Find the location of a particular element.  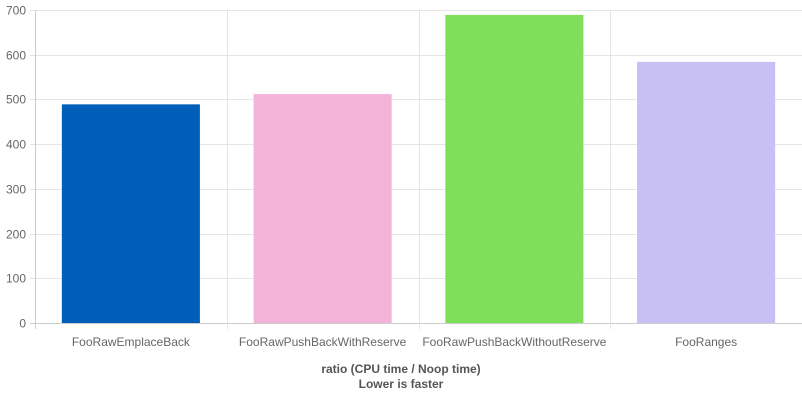

y-tick-label: 500 is located at coordinates (16, 100).